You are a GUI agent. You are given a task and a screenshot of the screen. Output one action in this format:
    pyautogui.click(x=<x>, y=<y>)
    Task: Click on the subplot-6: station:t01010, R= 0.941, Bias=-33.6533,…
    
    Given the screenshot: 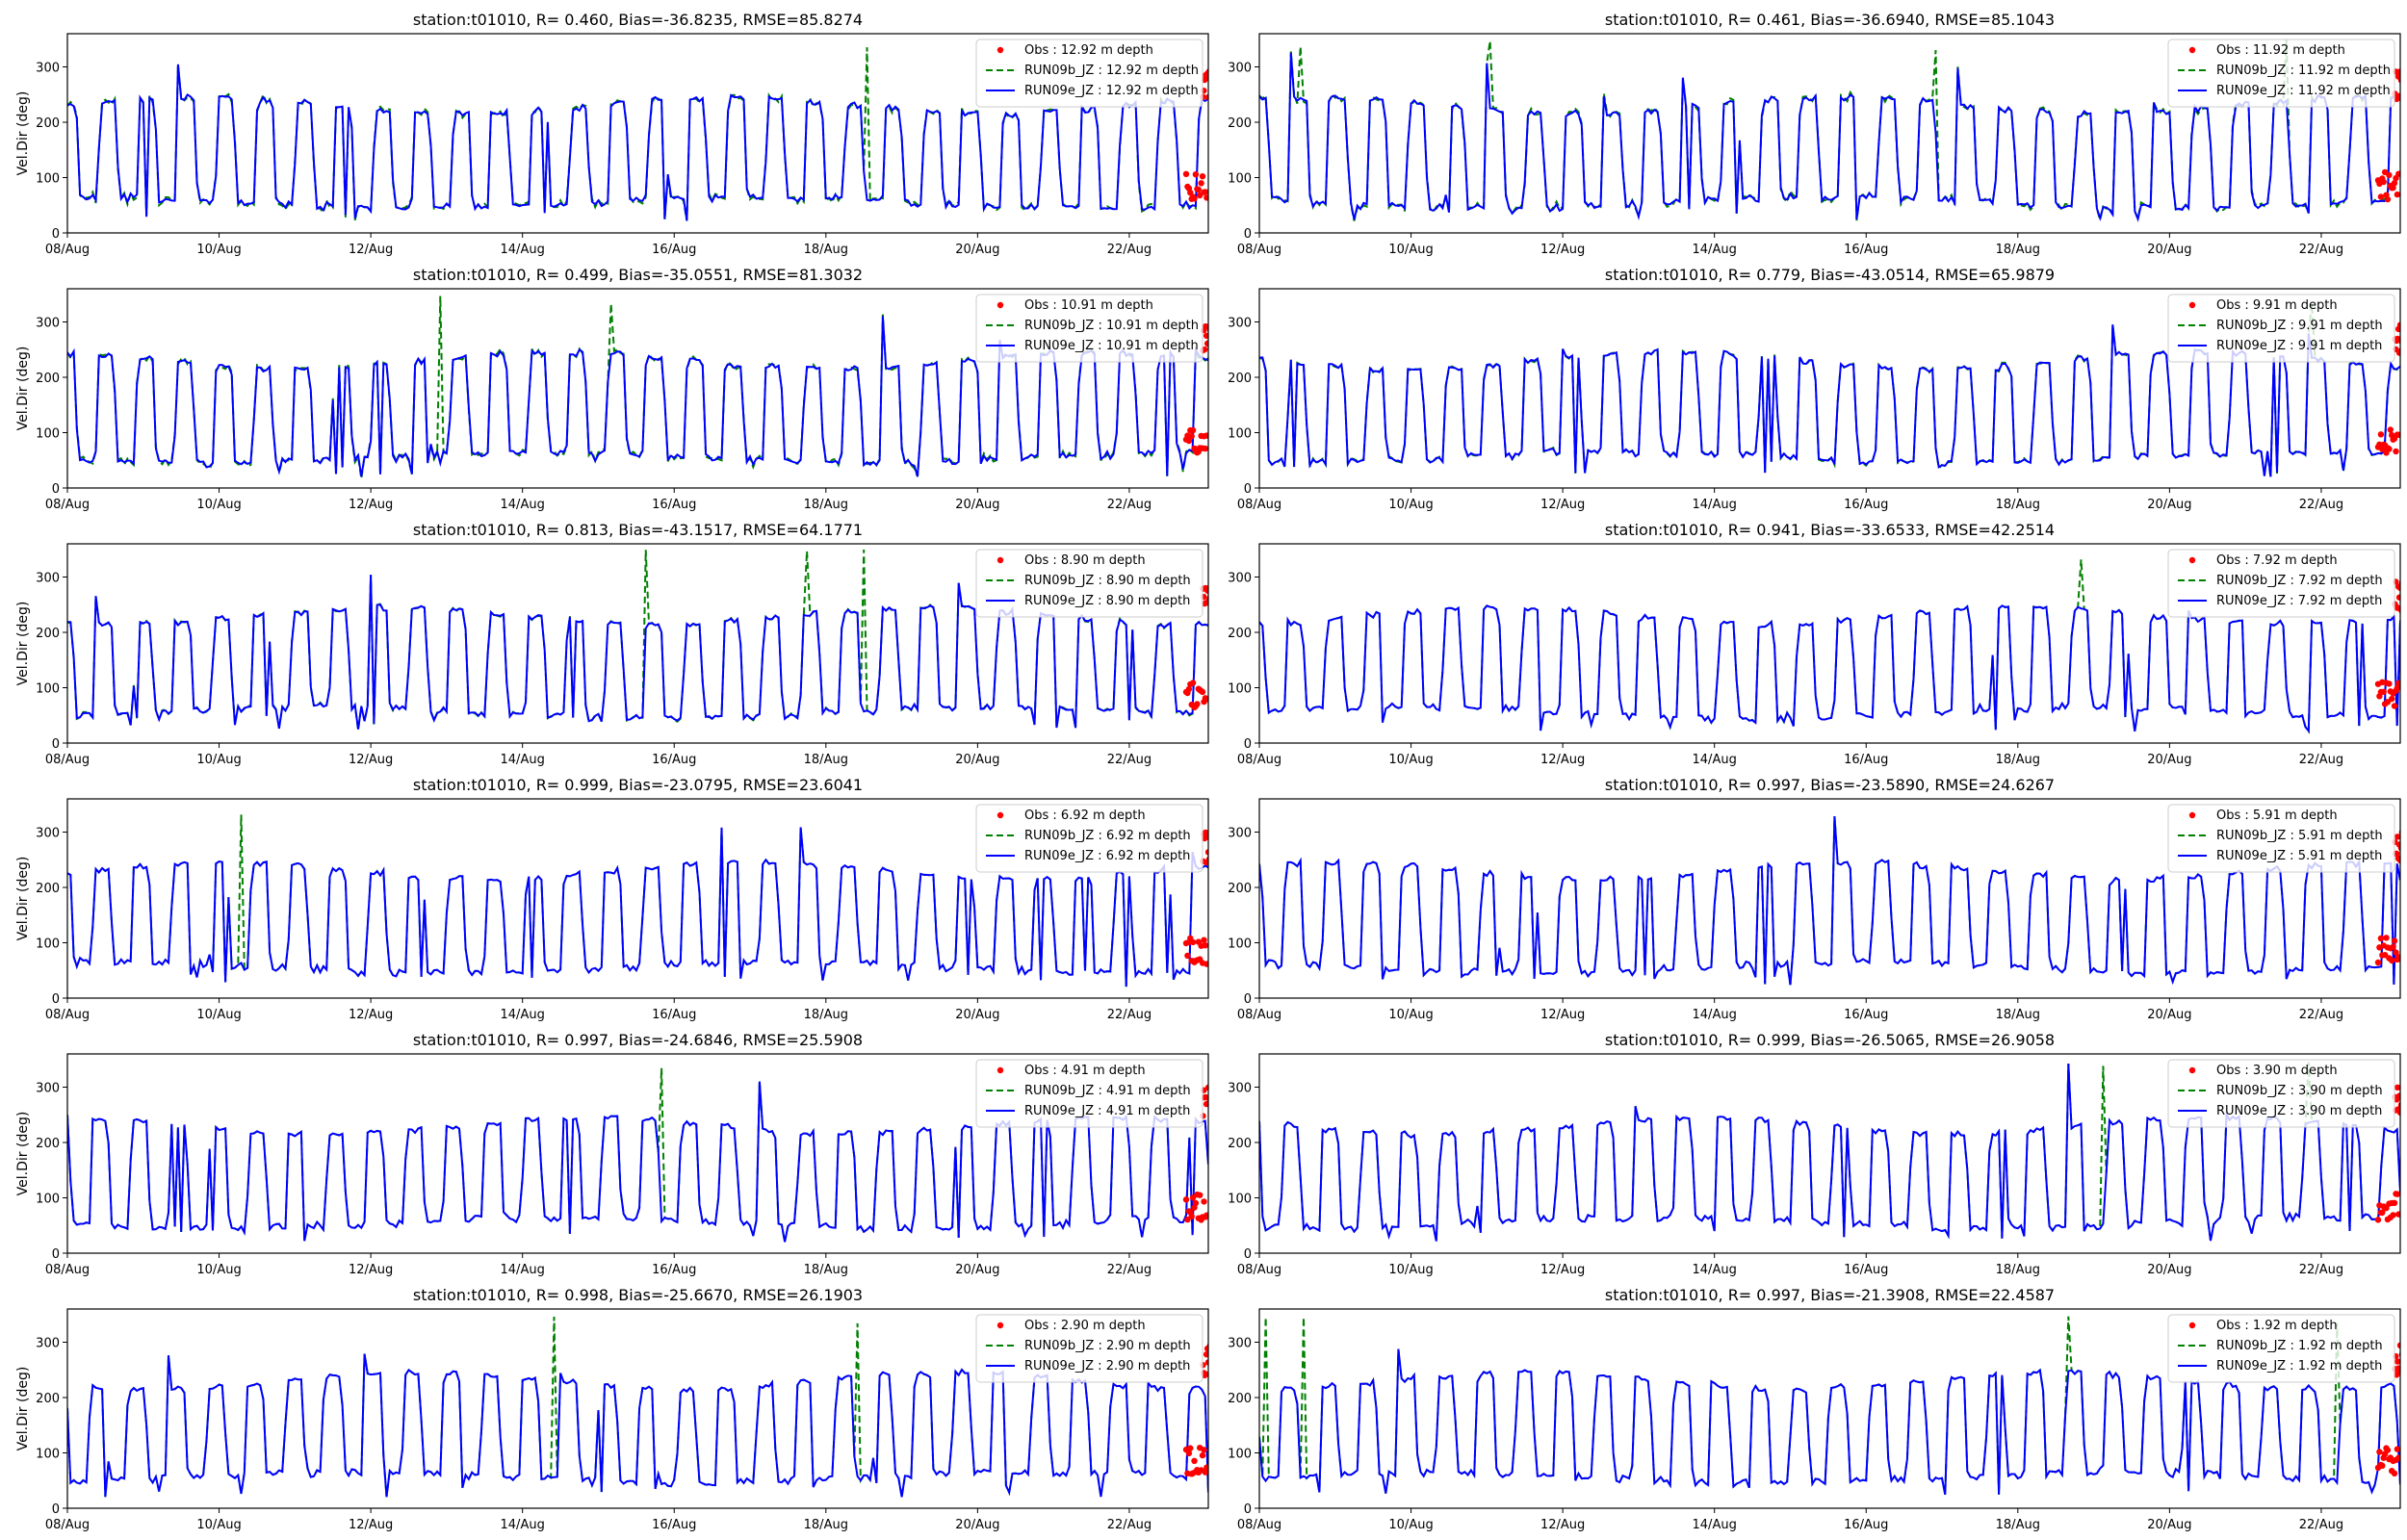 What is the action you would take?
    pyautogui.click(x=1814, y=644)
    